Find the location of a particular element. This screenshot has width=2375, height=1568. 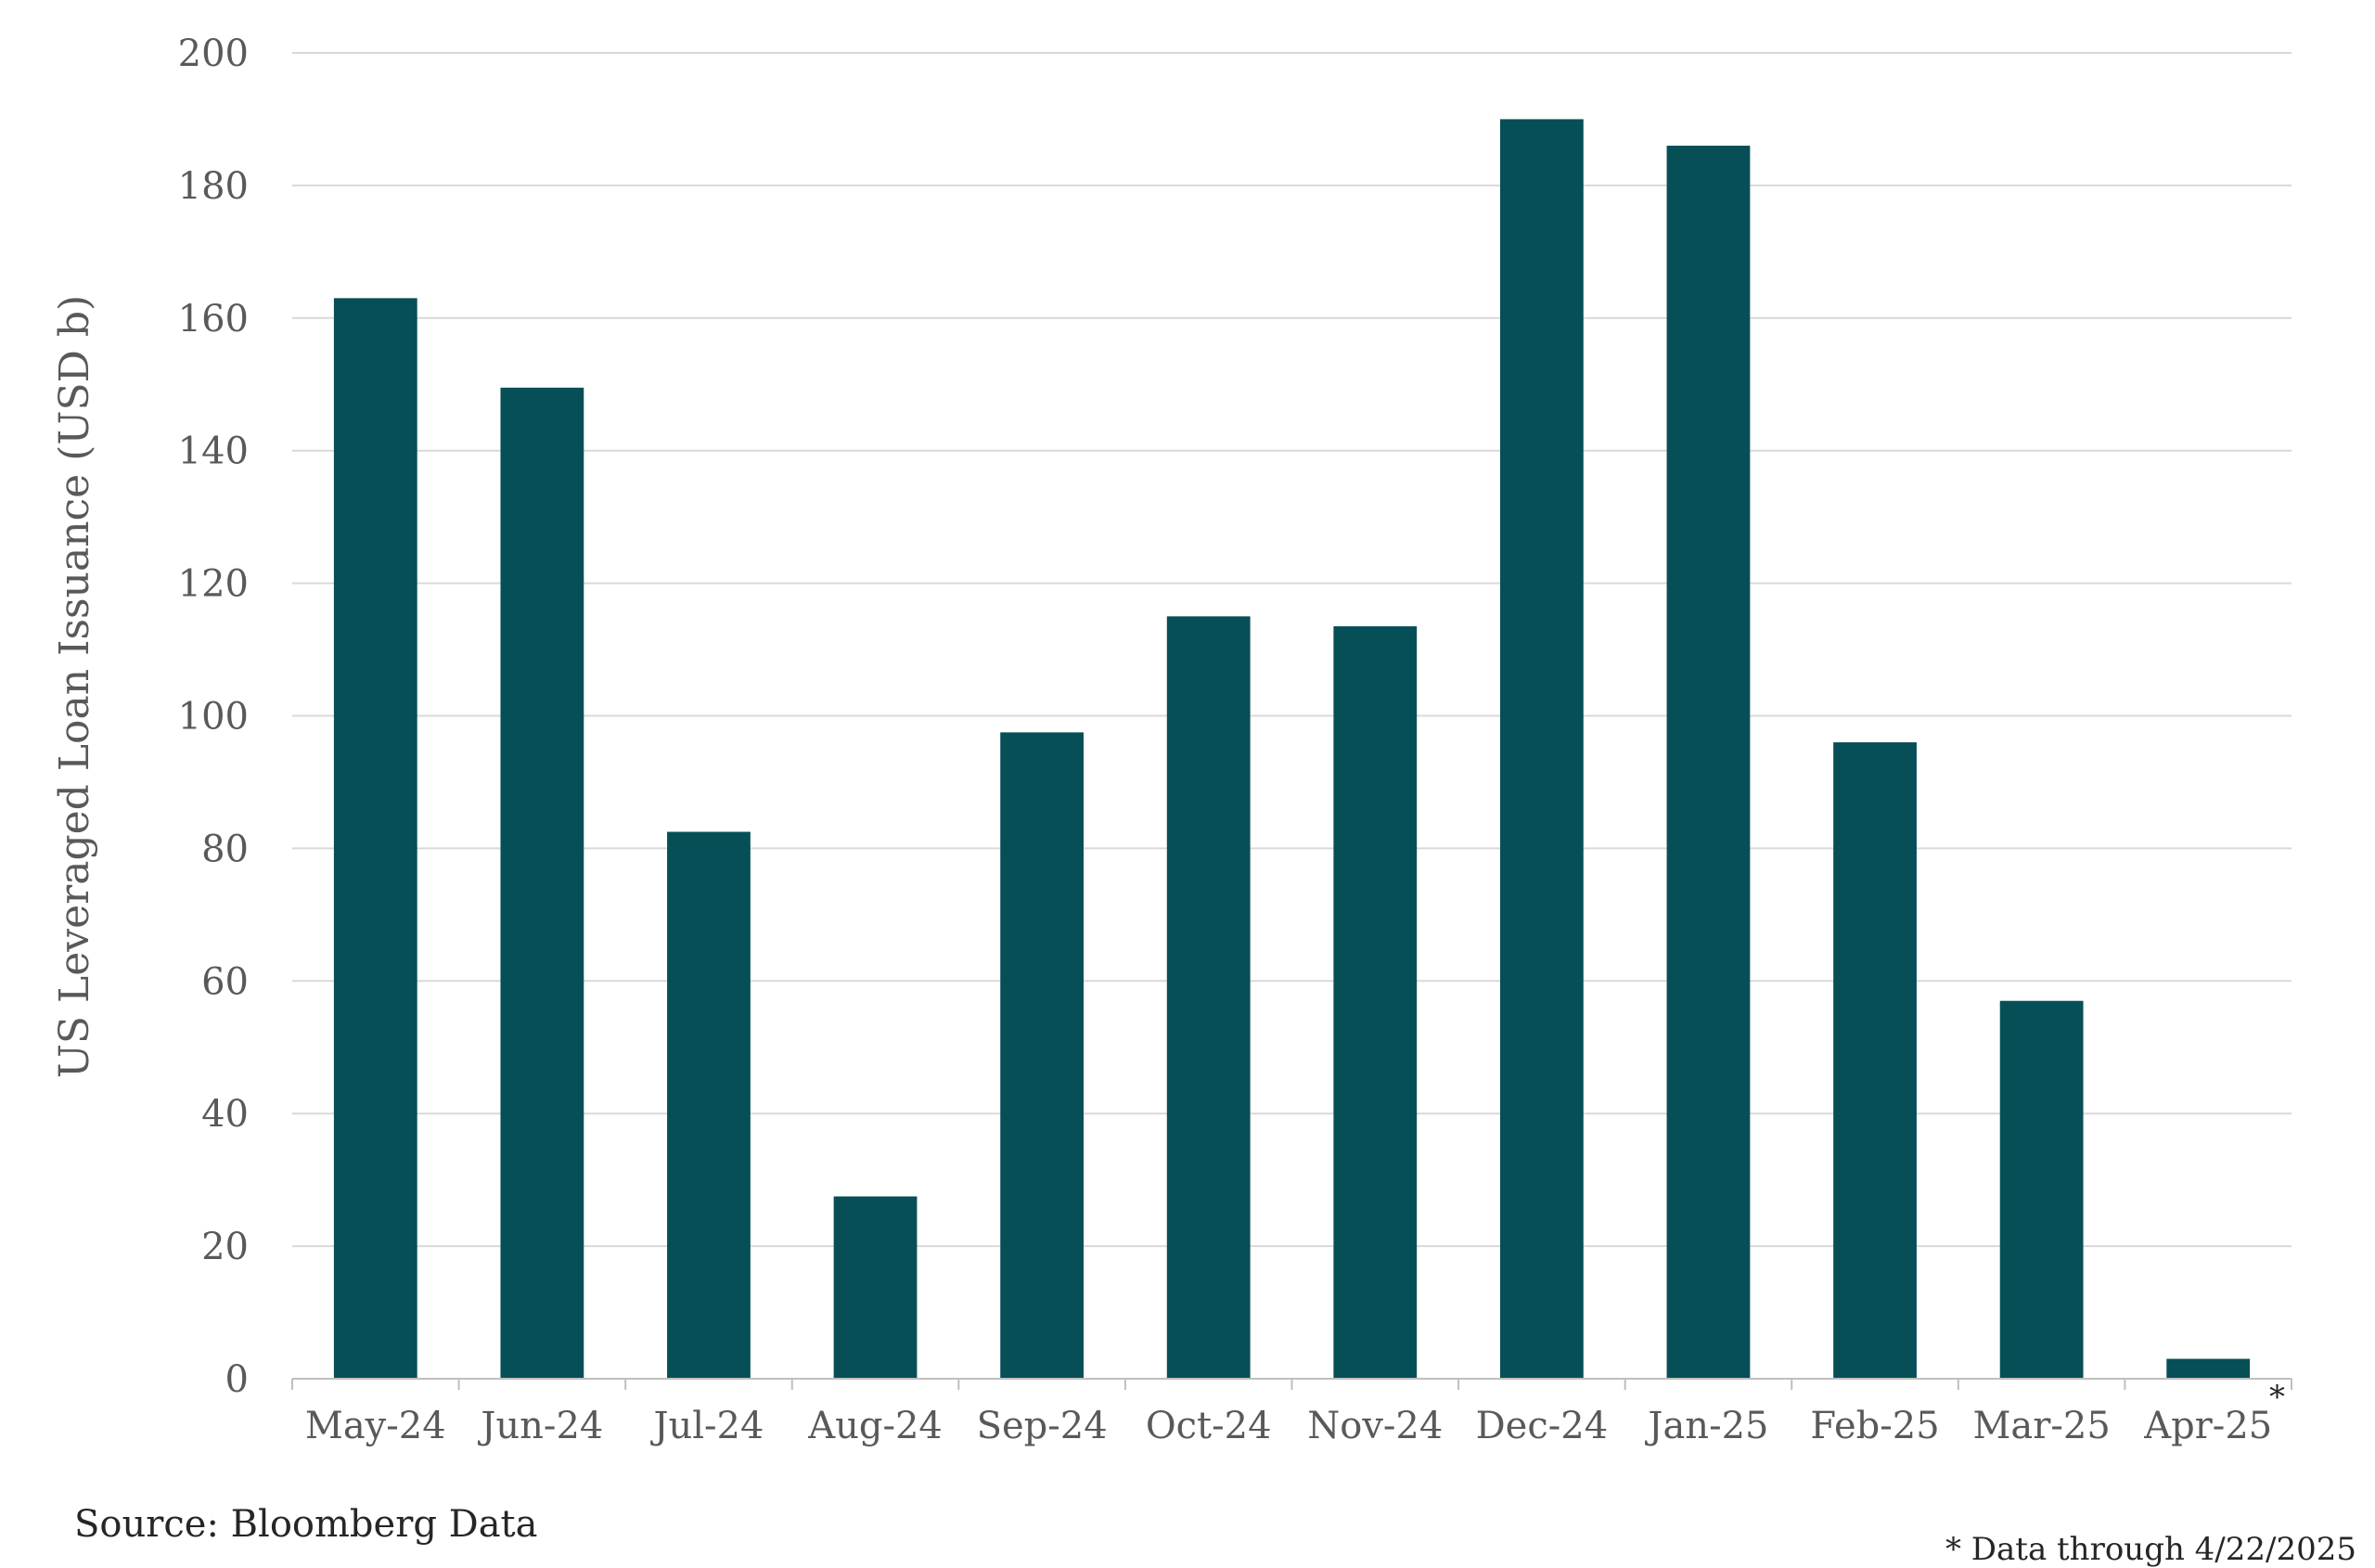

x-tick-label: Jun-24 is located at coordinates (540, 1426).